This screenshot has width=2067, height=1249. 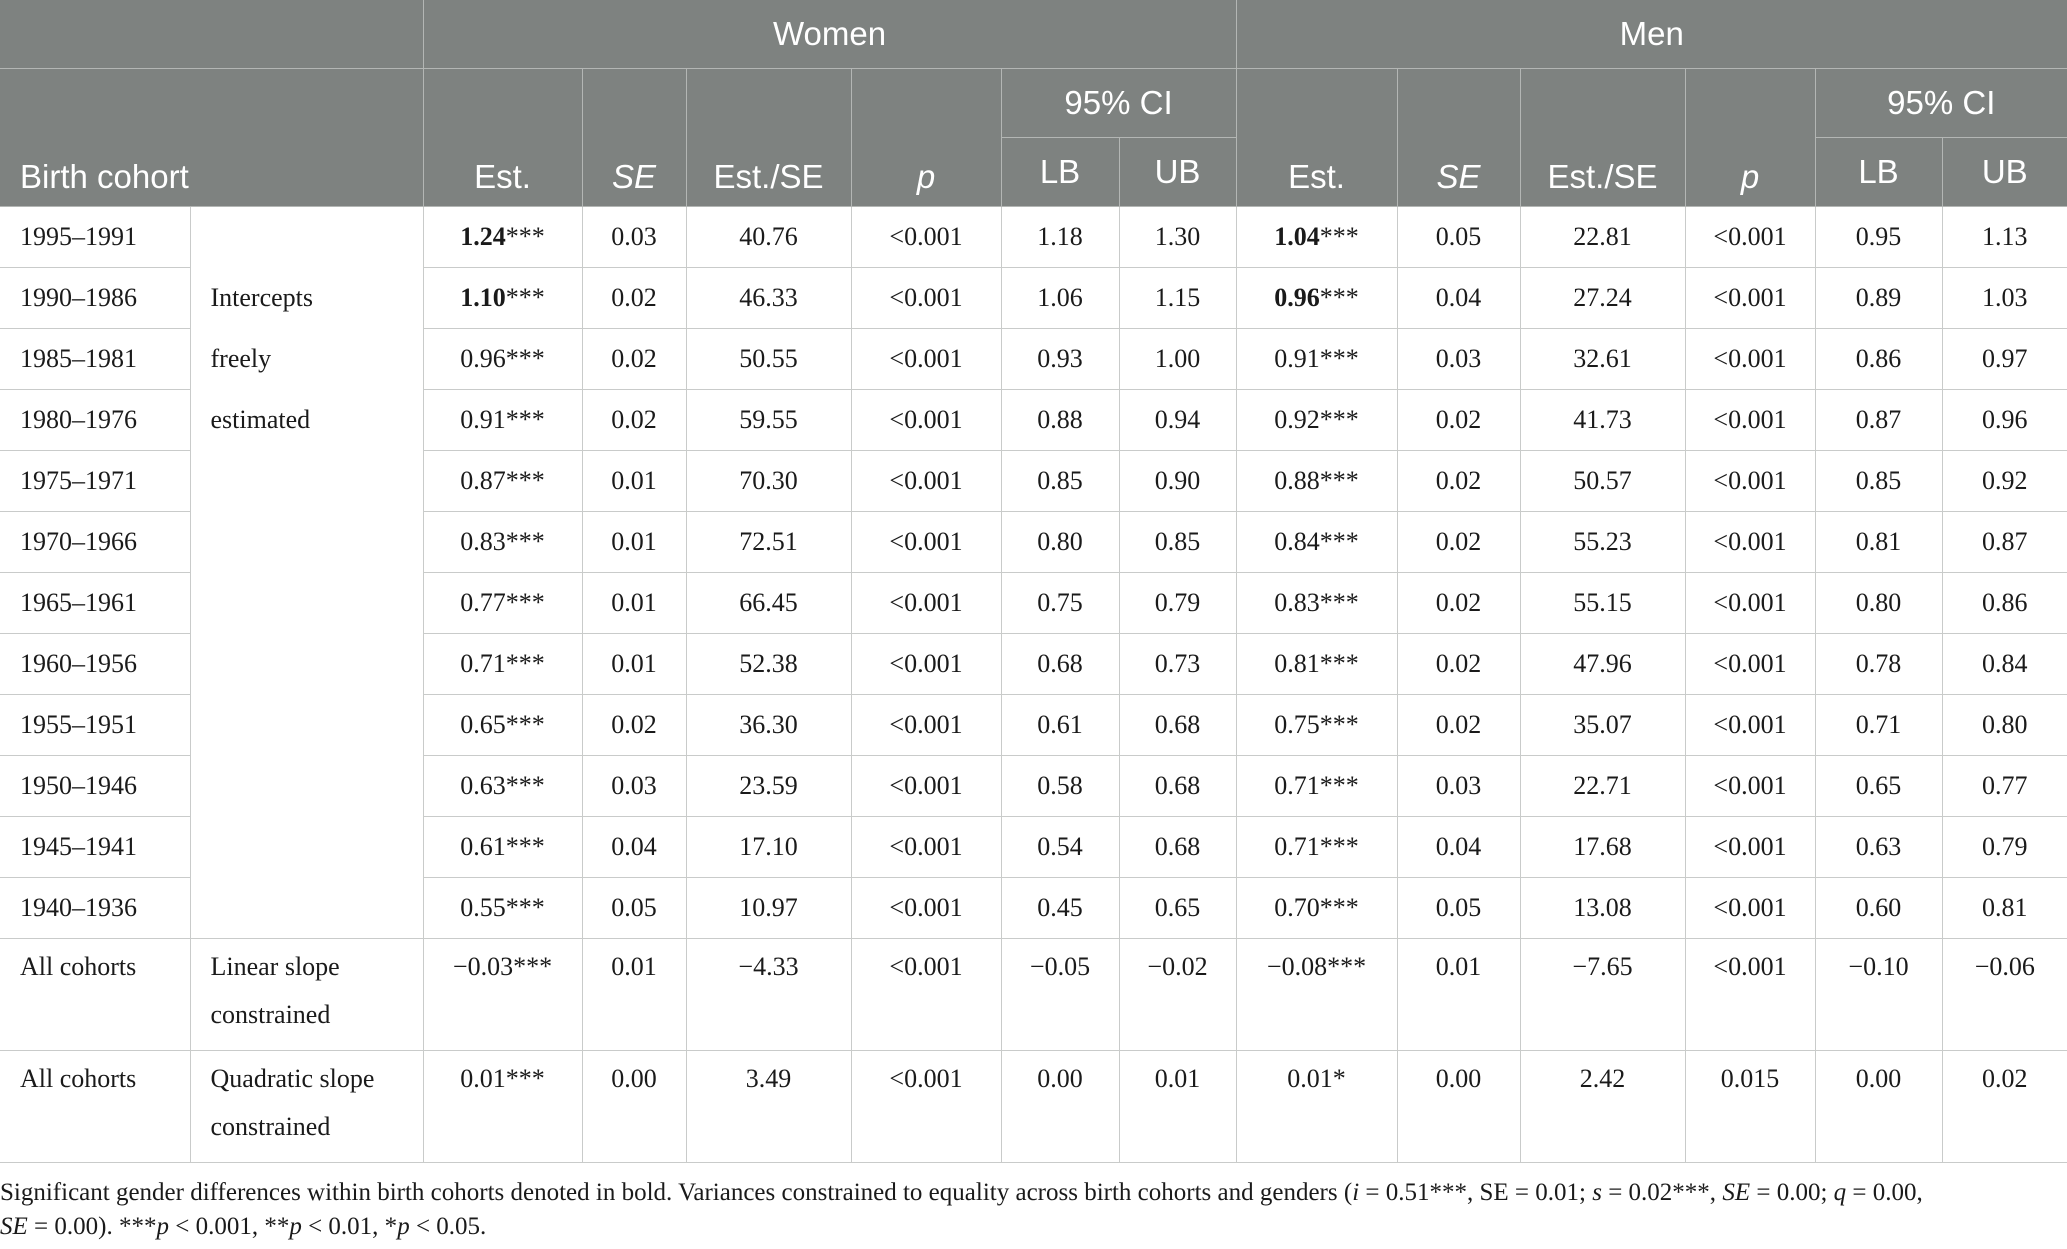 I want to click on header-men-est: Est., so click(x=1317, y=137).